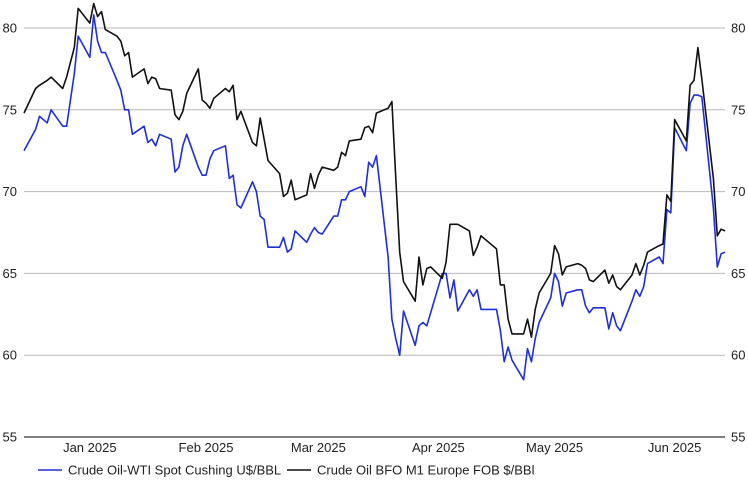 The image size is (748, 483). I want to click on y-tick-label-left: 80, so click(10, 28).